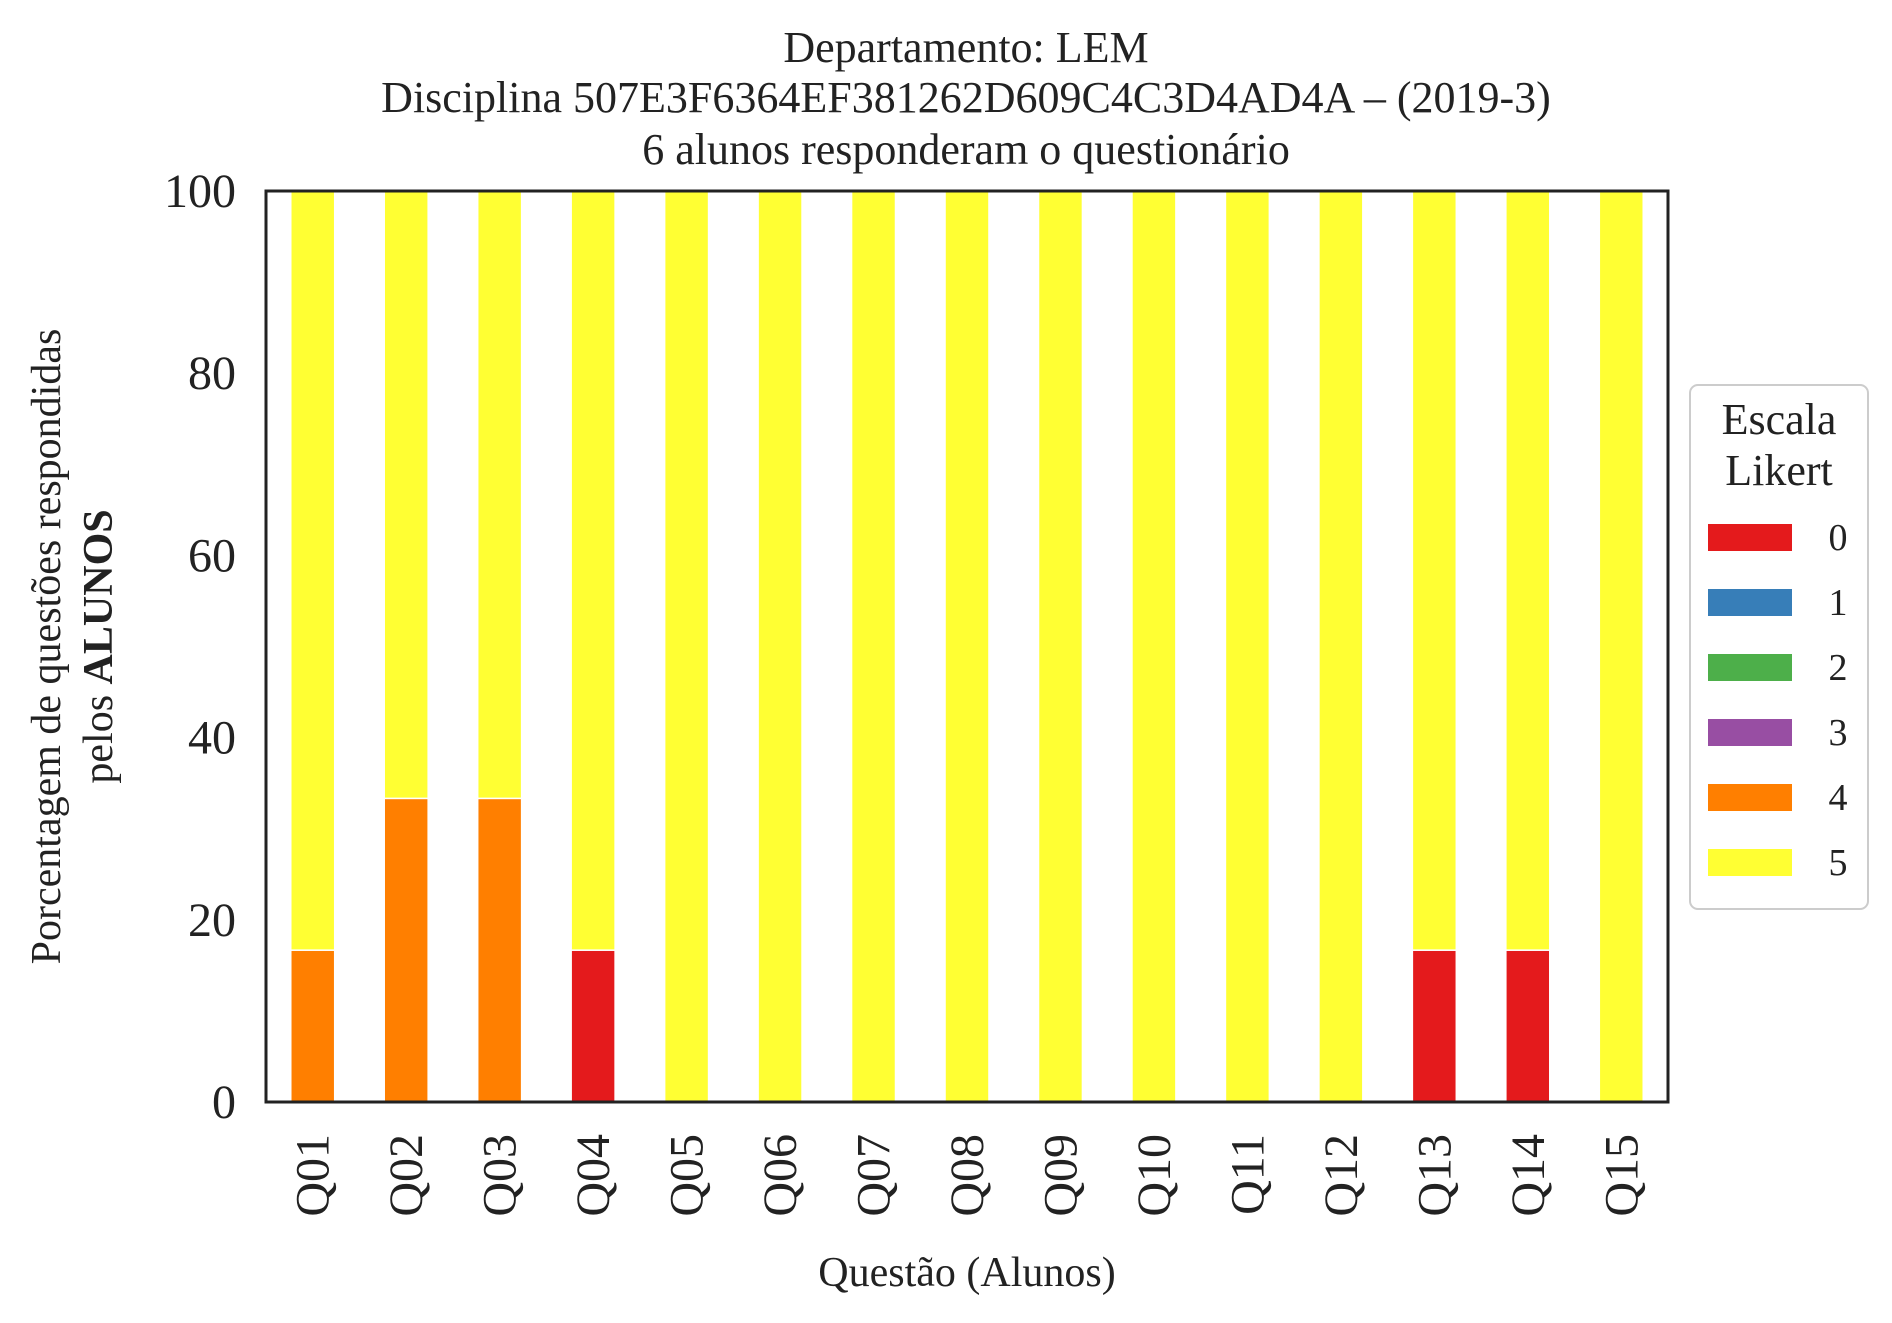  What do you see at coordinates (406, 1175) in the screenshot?
I see `x-tick-label: Q02` at bounding box center [406, 1175].